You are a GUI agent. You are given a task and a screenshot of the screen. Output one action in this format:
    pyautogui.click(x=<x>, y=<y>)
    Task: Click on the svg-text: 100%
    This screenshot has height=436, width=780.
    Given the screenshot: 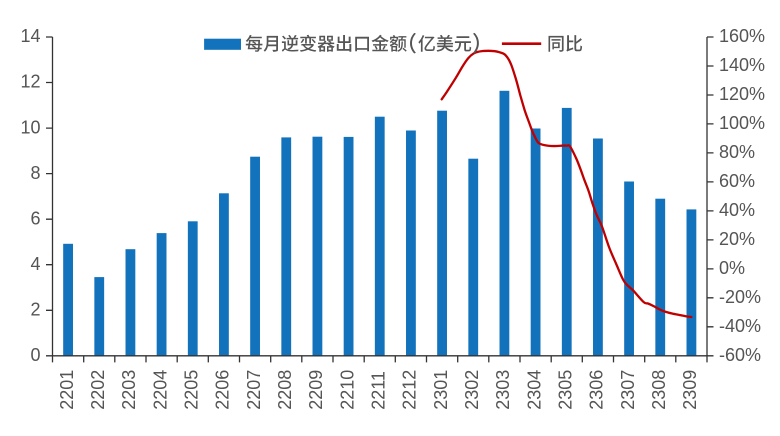 What is the action you would take?
    pyautogui.click(x=742, y=123)
    